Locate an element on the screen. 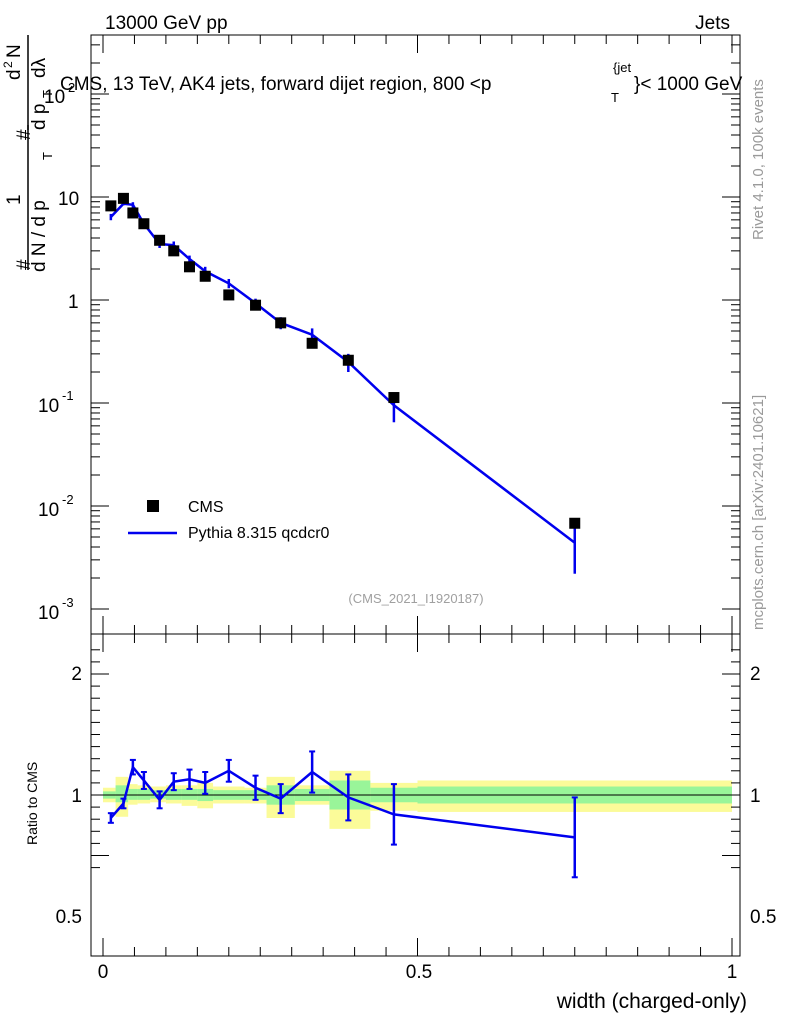 The width and height of the screenshot is (786, 1024). ratio-ytick-label-1-left: 1 is located at coordinates (76, 796).